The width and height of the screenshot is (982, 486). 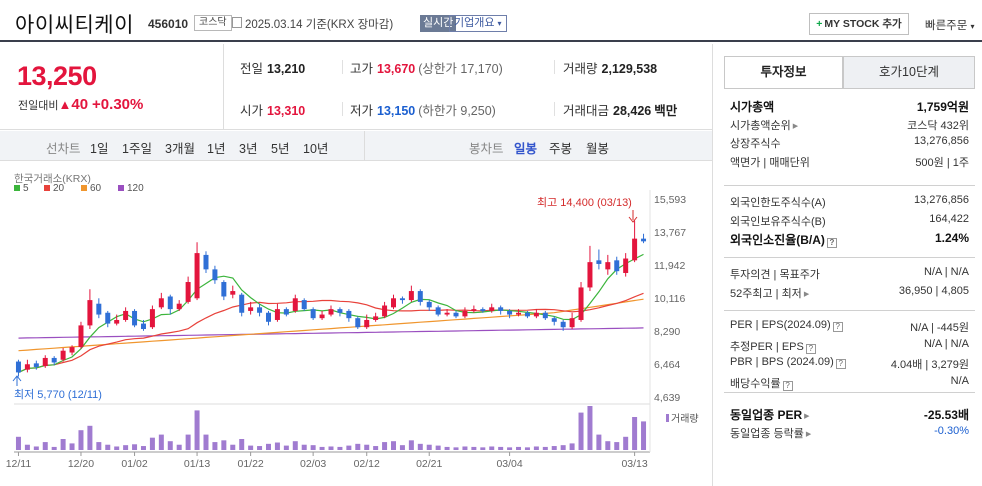 I want to click on company-info-dropdown: 기업개요 ▾, so click(x=478, y=23).